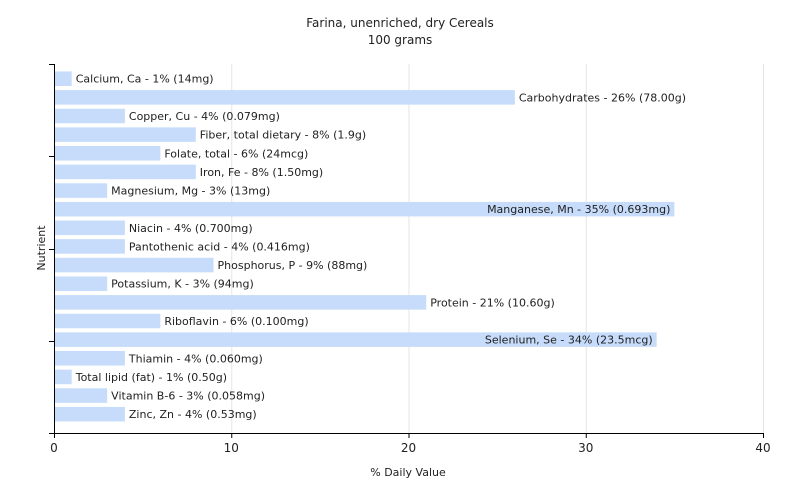  What do you see at coordinates (400, 40) in the screenshot?
I see `chart-subtitle: 100 grams` at bounding box center [400, 40].